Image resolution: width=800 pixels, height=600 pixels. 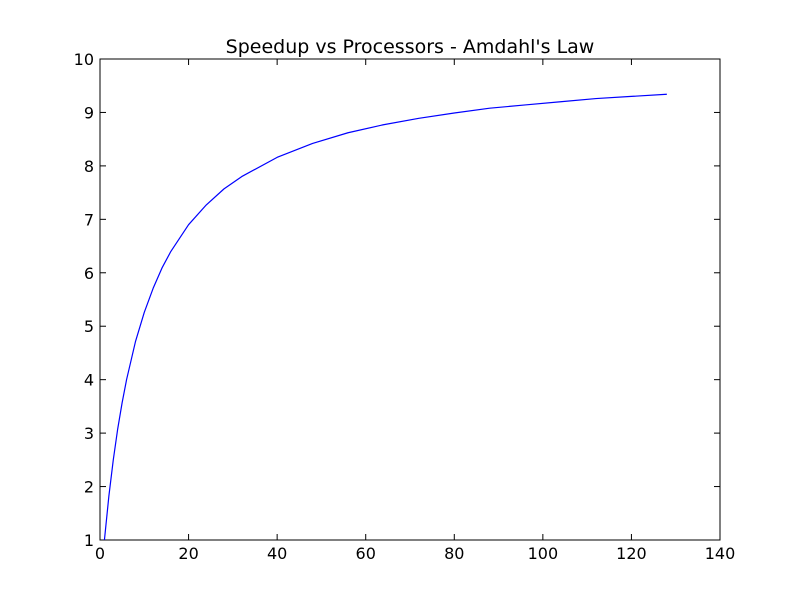 What do you see at coordinates (410, 47) in the screenshot?
I see `chart-title: Speedup vs Processors - Amdahl's Law` at bounding box center [410, 47].